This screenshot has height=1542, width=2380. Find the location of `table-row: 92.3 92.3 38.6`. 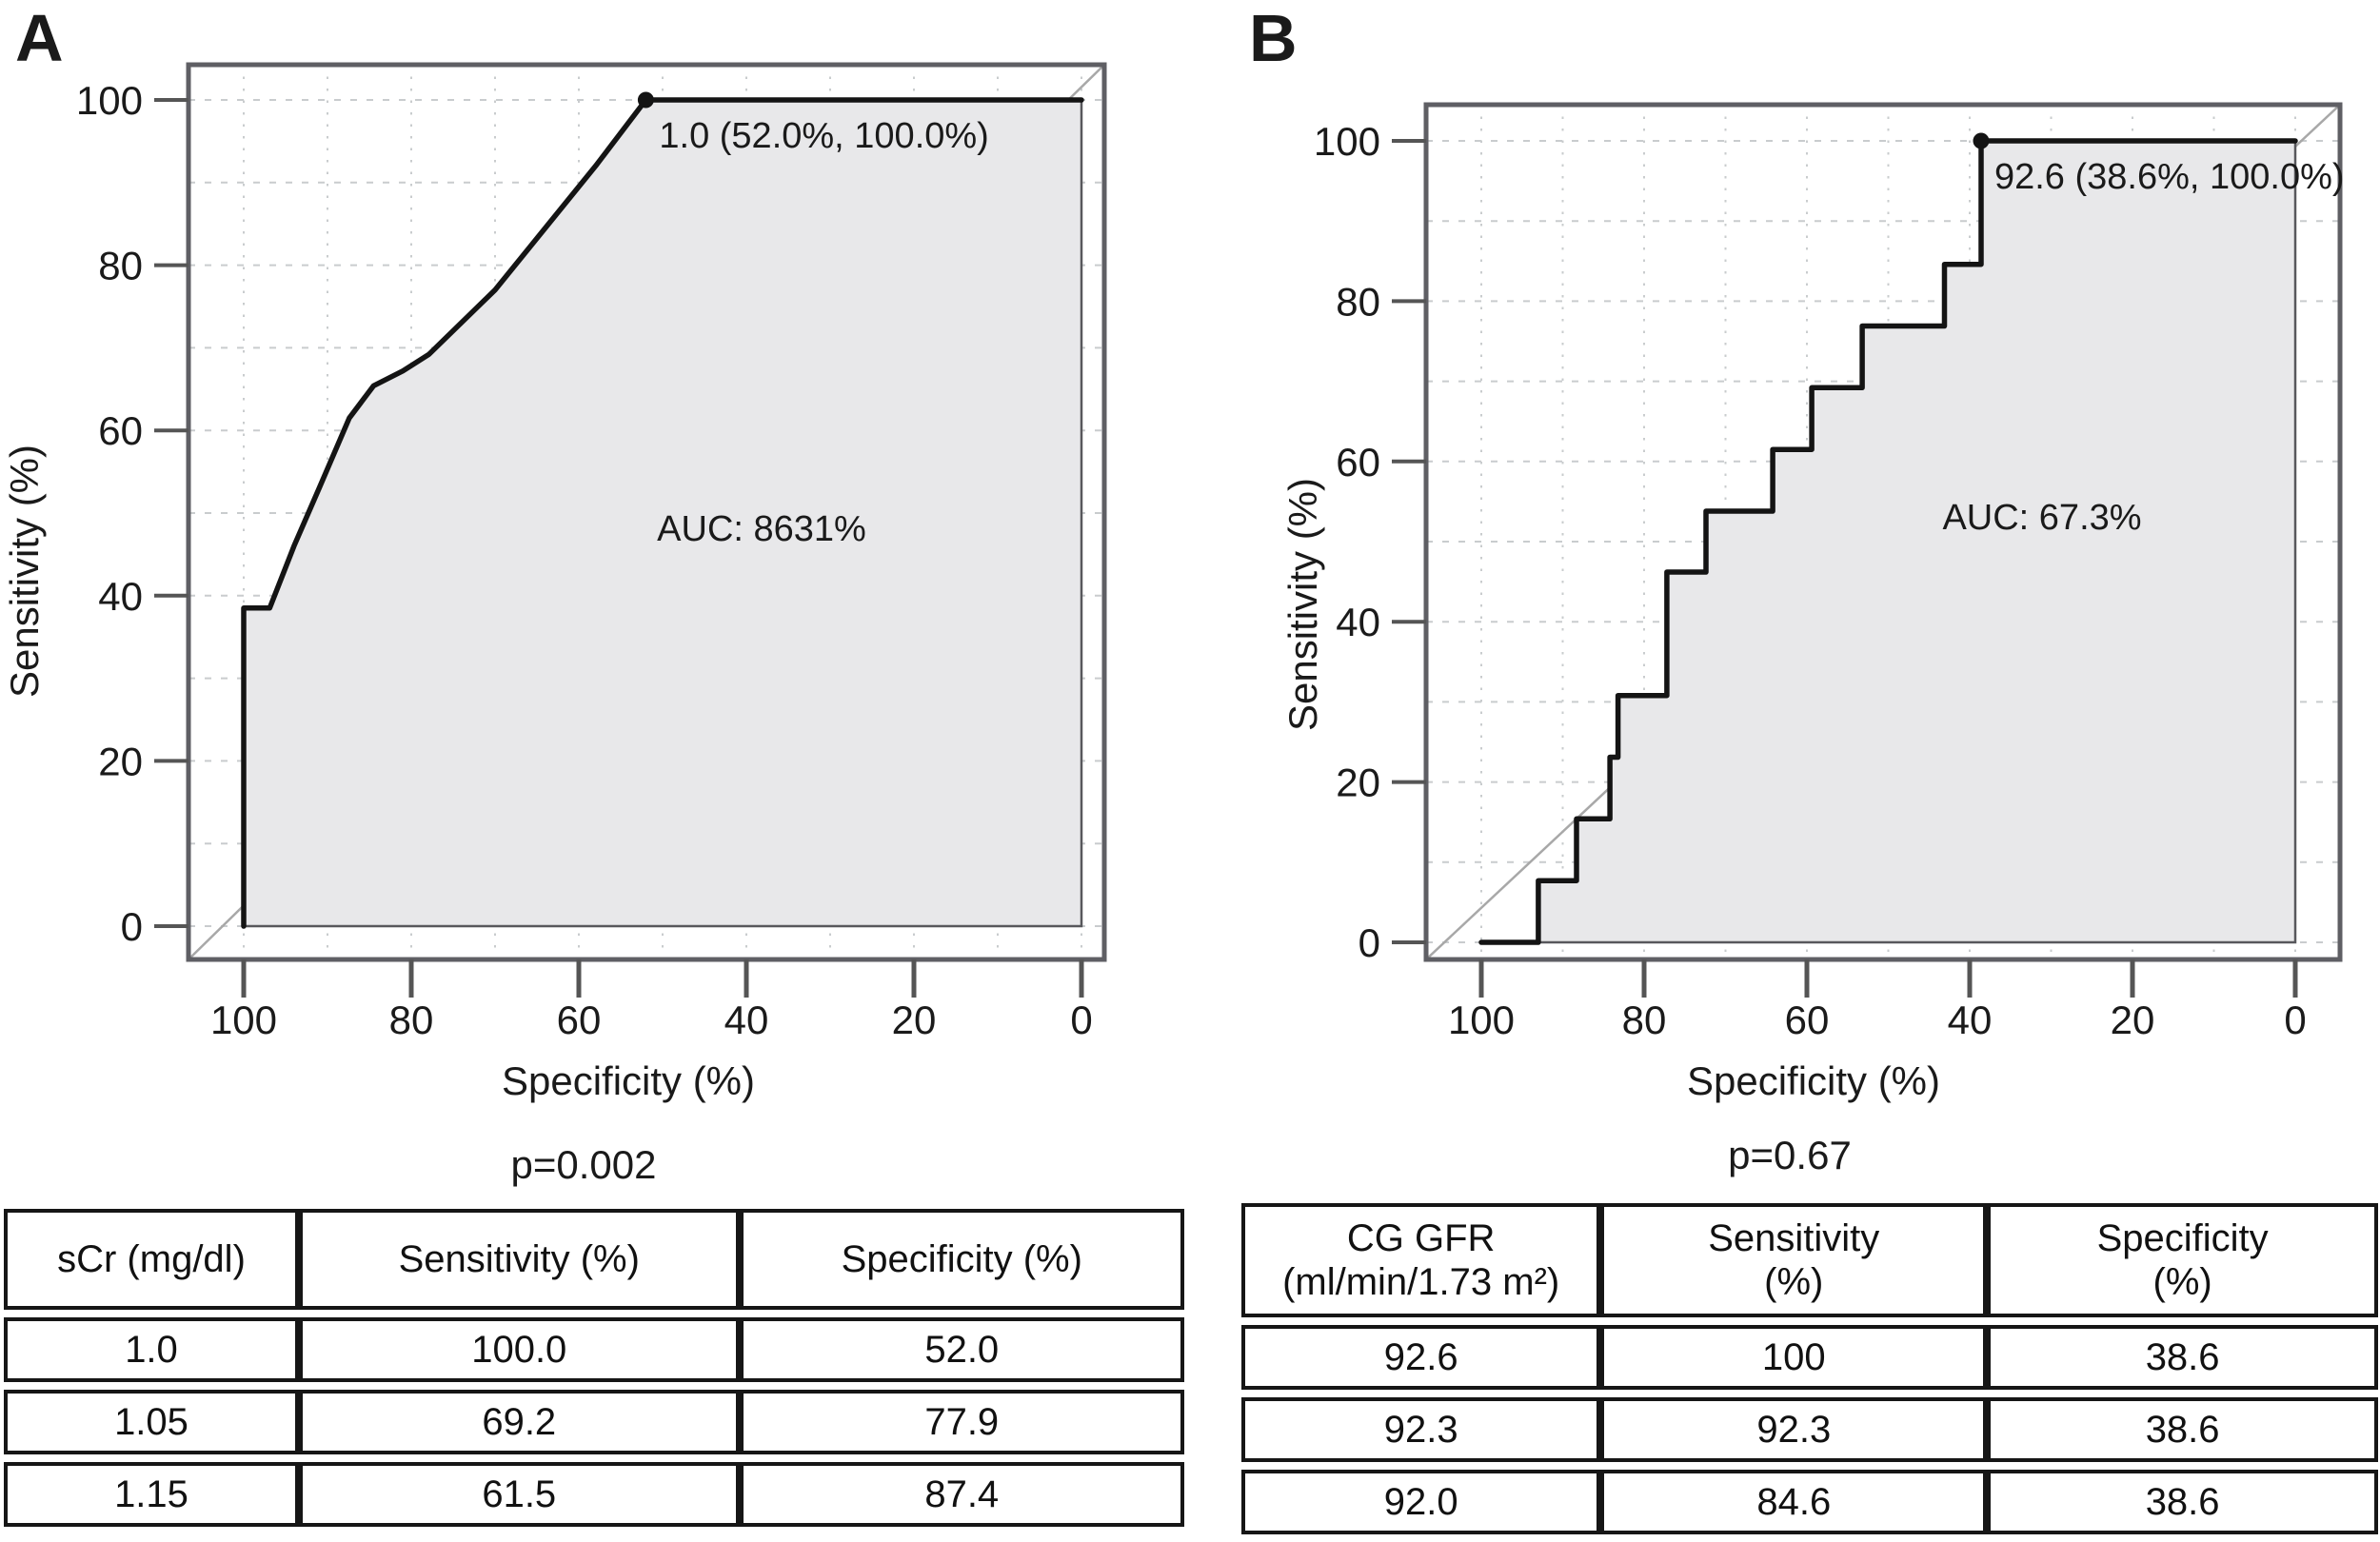

table-row: 92.3 92.3 38.6 is located at coordinates (1809, 1429).